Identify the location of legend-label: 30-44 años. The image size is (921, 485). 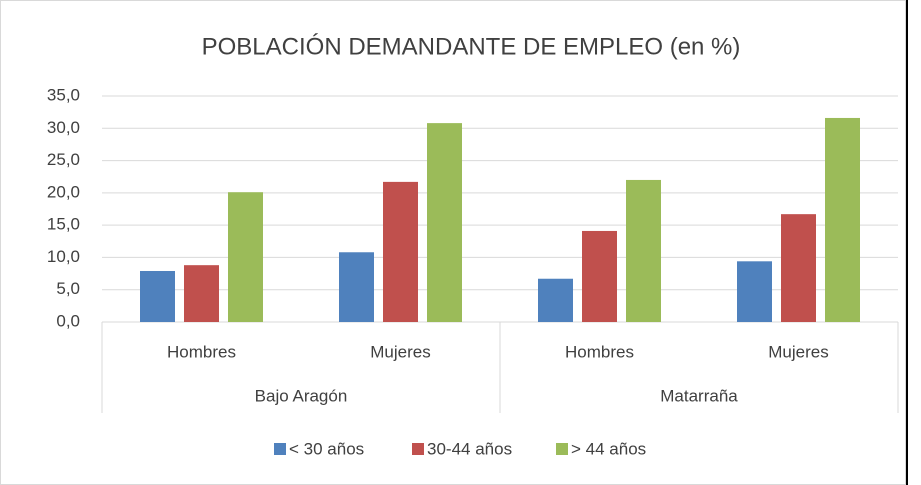
(469, 448).